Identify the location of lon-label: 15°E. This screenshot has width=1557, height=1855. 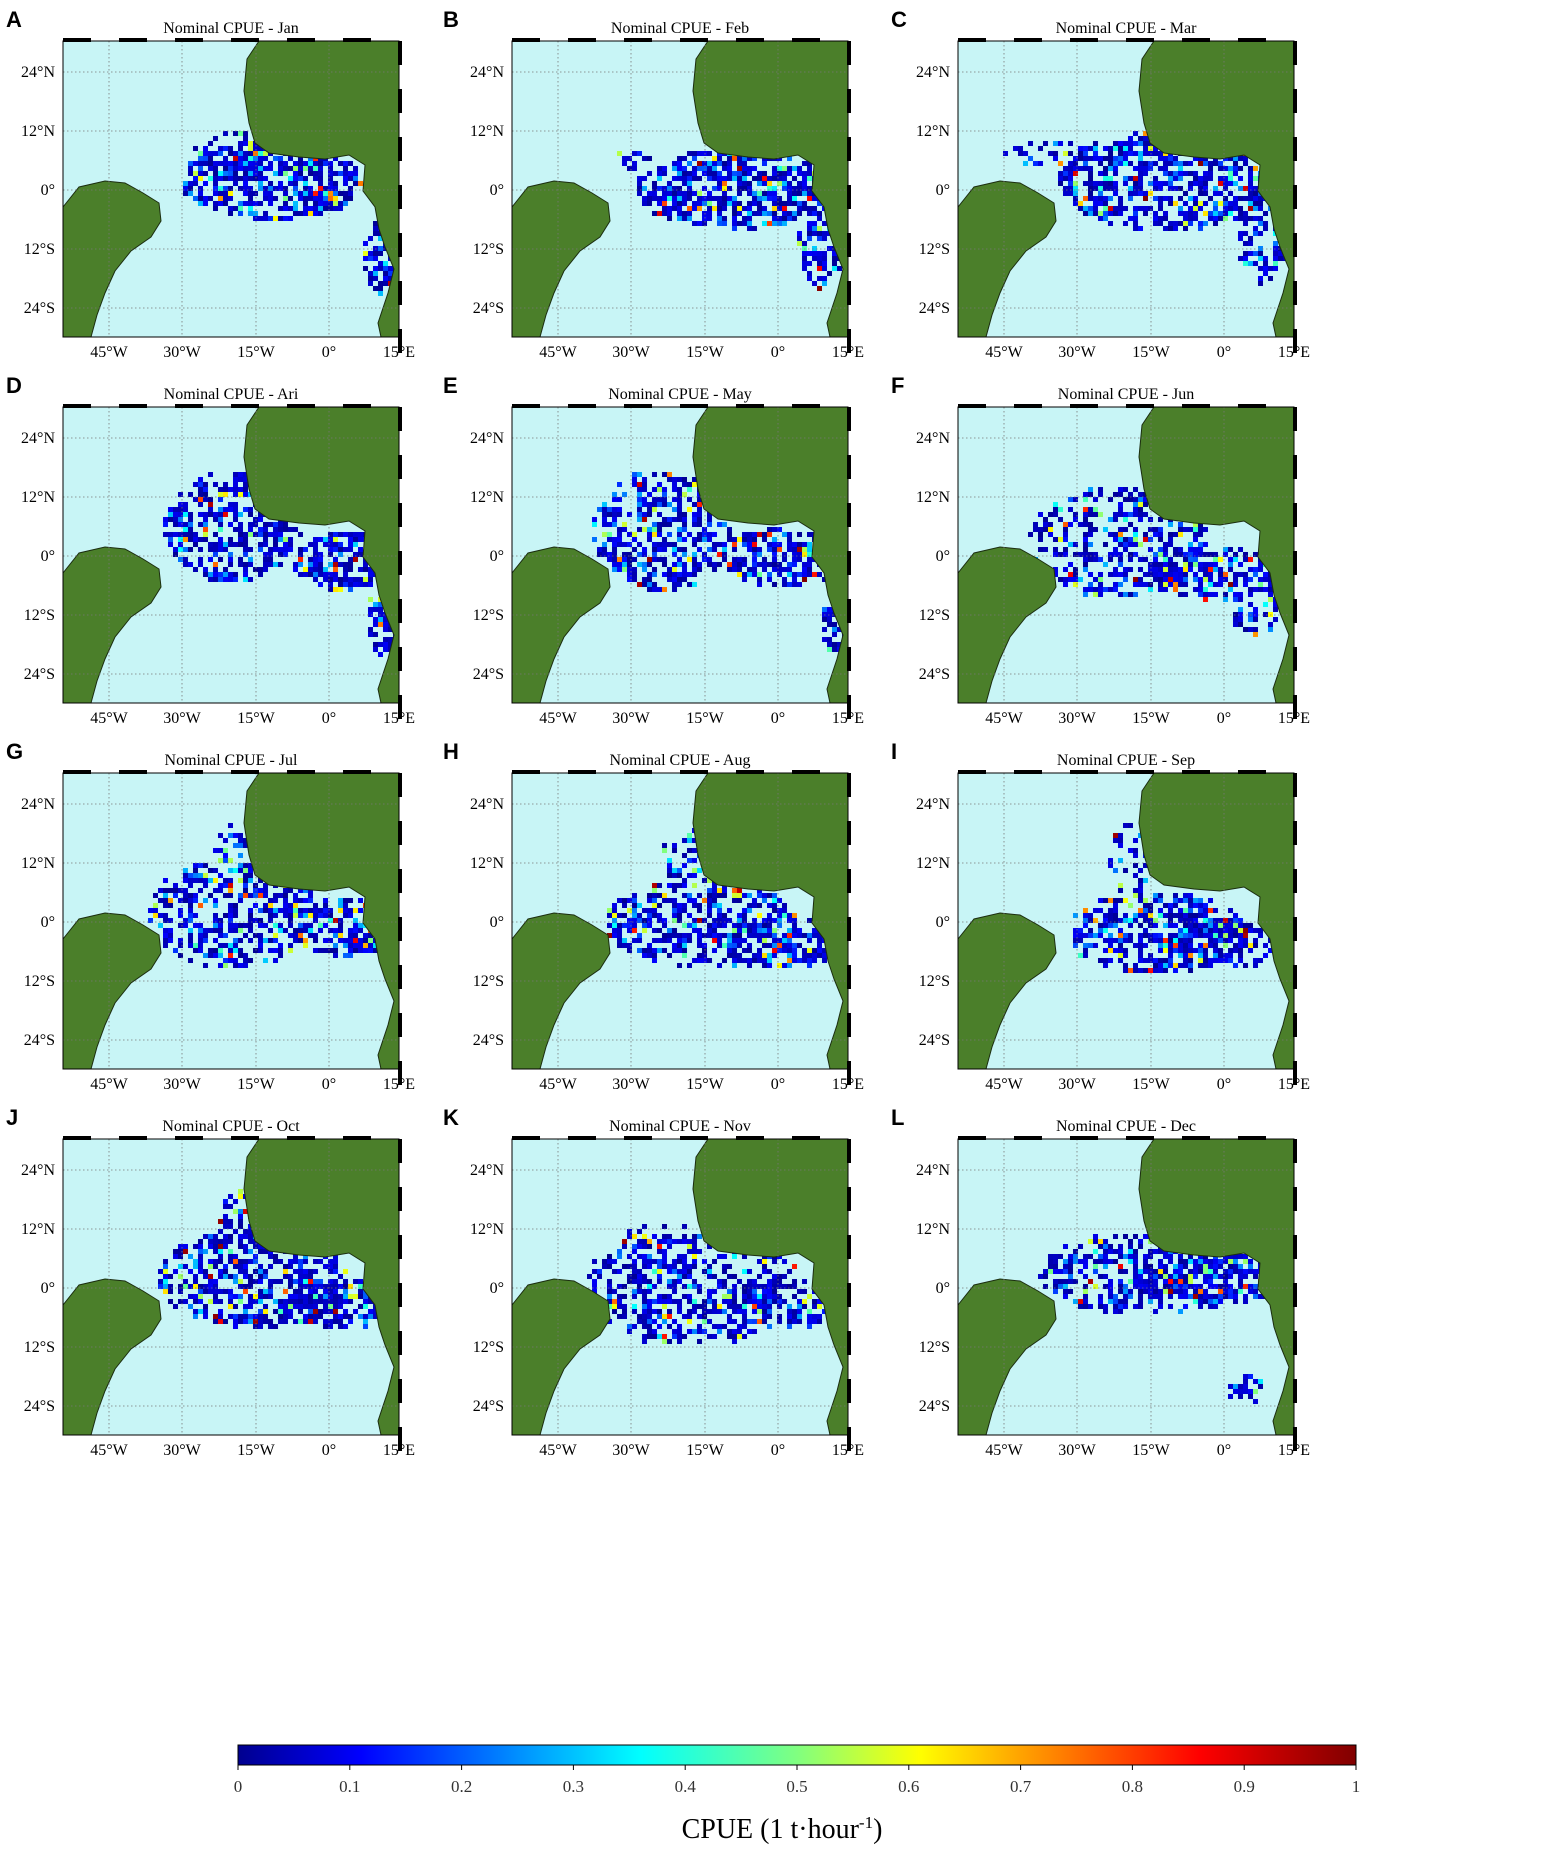
(1294, 718).